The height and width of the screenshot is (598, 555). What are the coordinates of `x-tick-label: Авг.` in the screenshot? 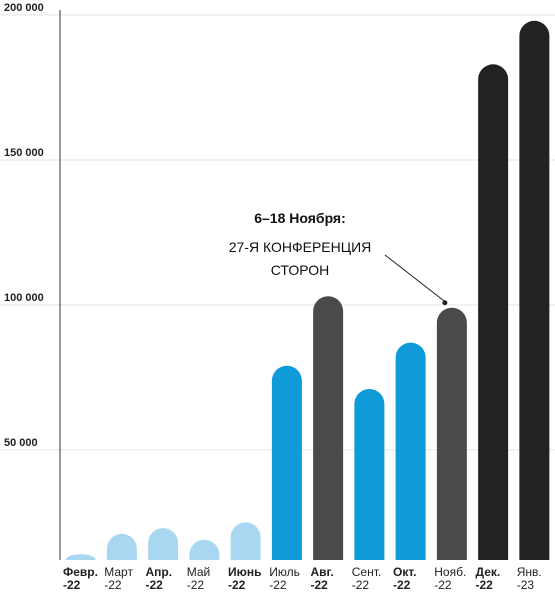 It's located at (322, 572).